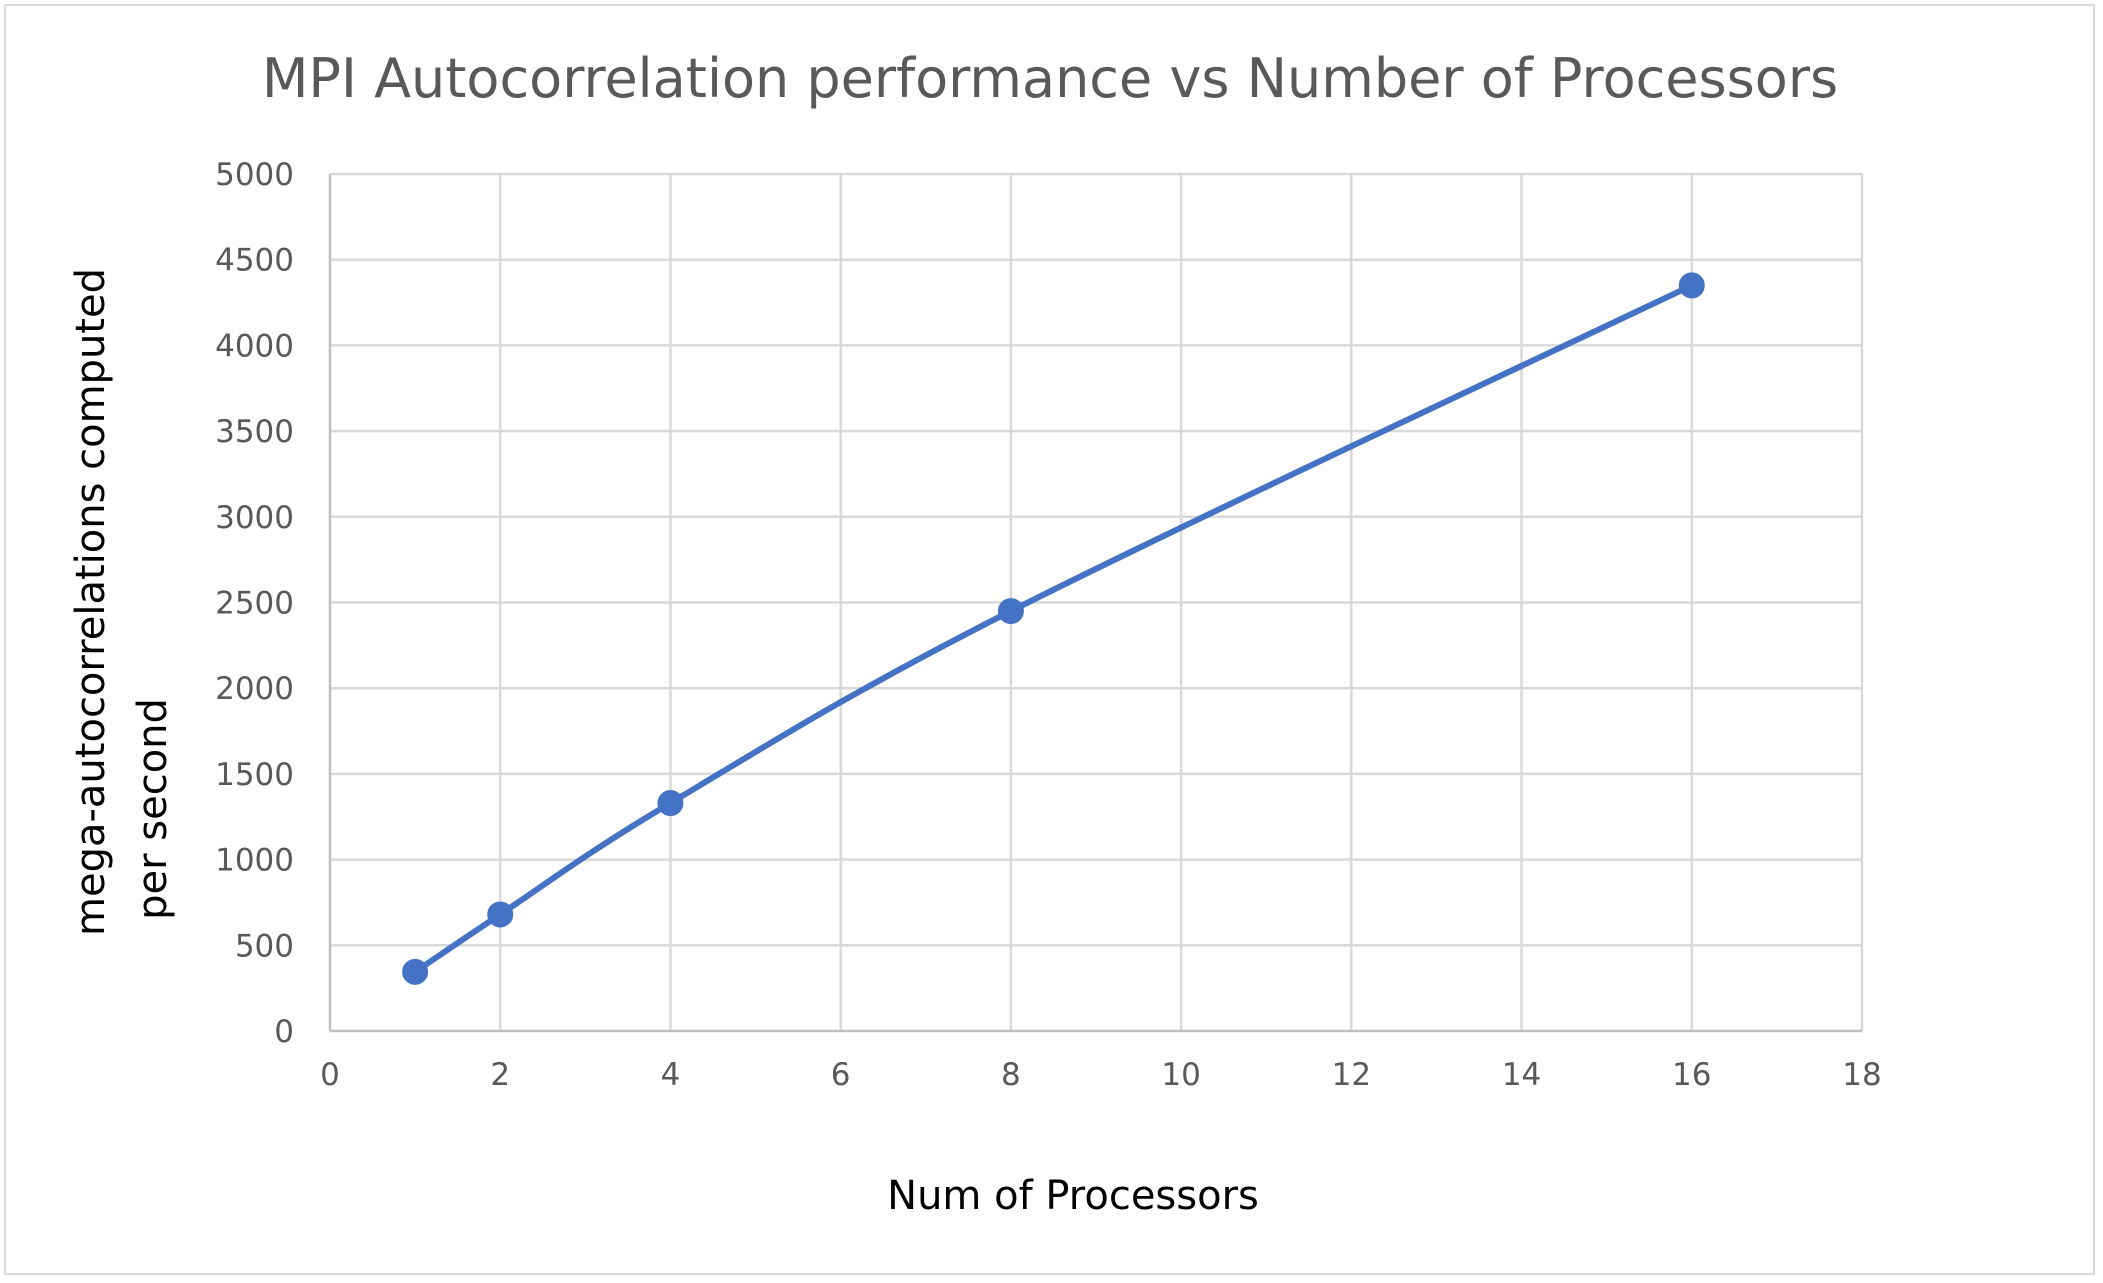 The width and height of the screenshot is (2103, 1283). Describe the element at coordinates (254, 346) in the screenshot. I see `y-tick-label: 4000` at that location.